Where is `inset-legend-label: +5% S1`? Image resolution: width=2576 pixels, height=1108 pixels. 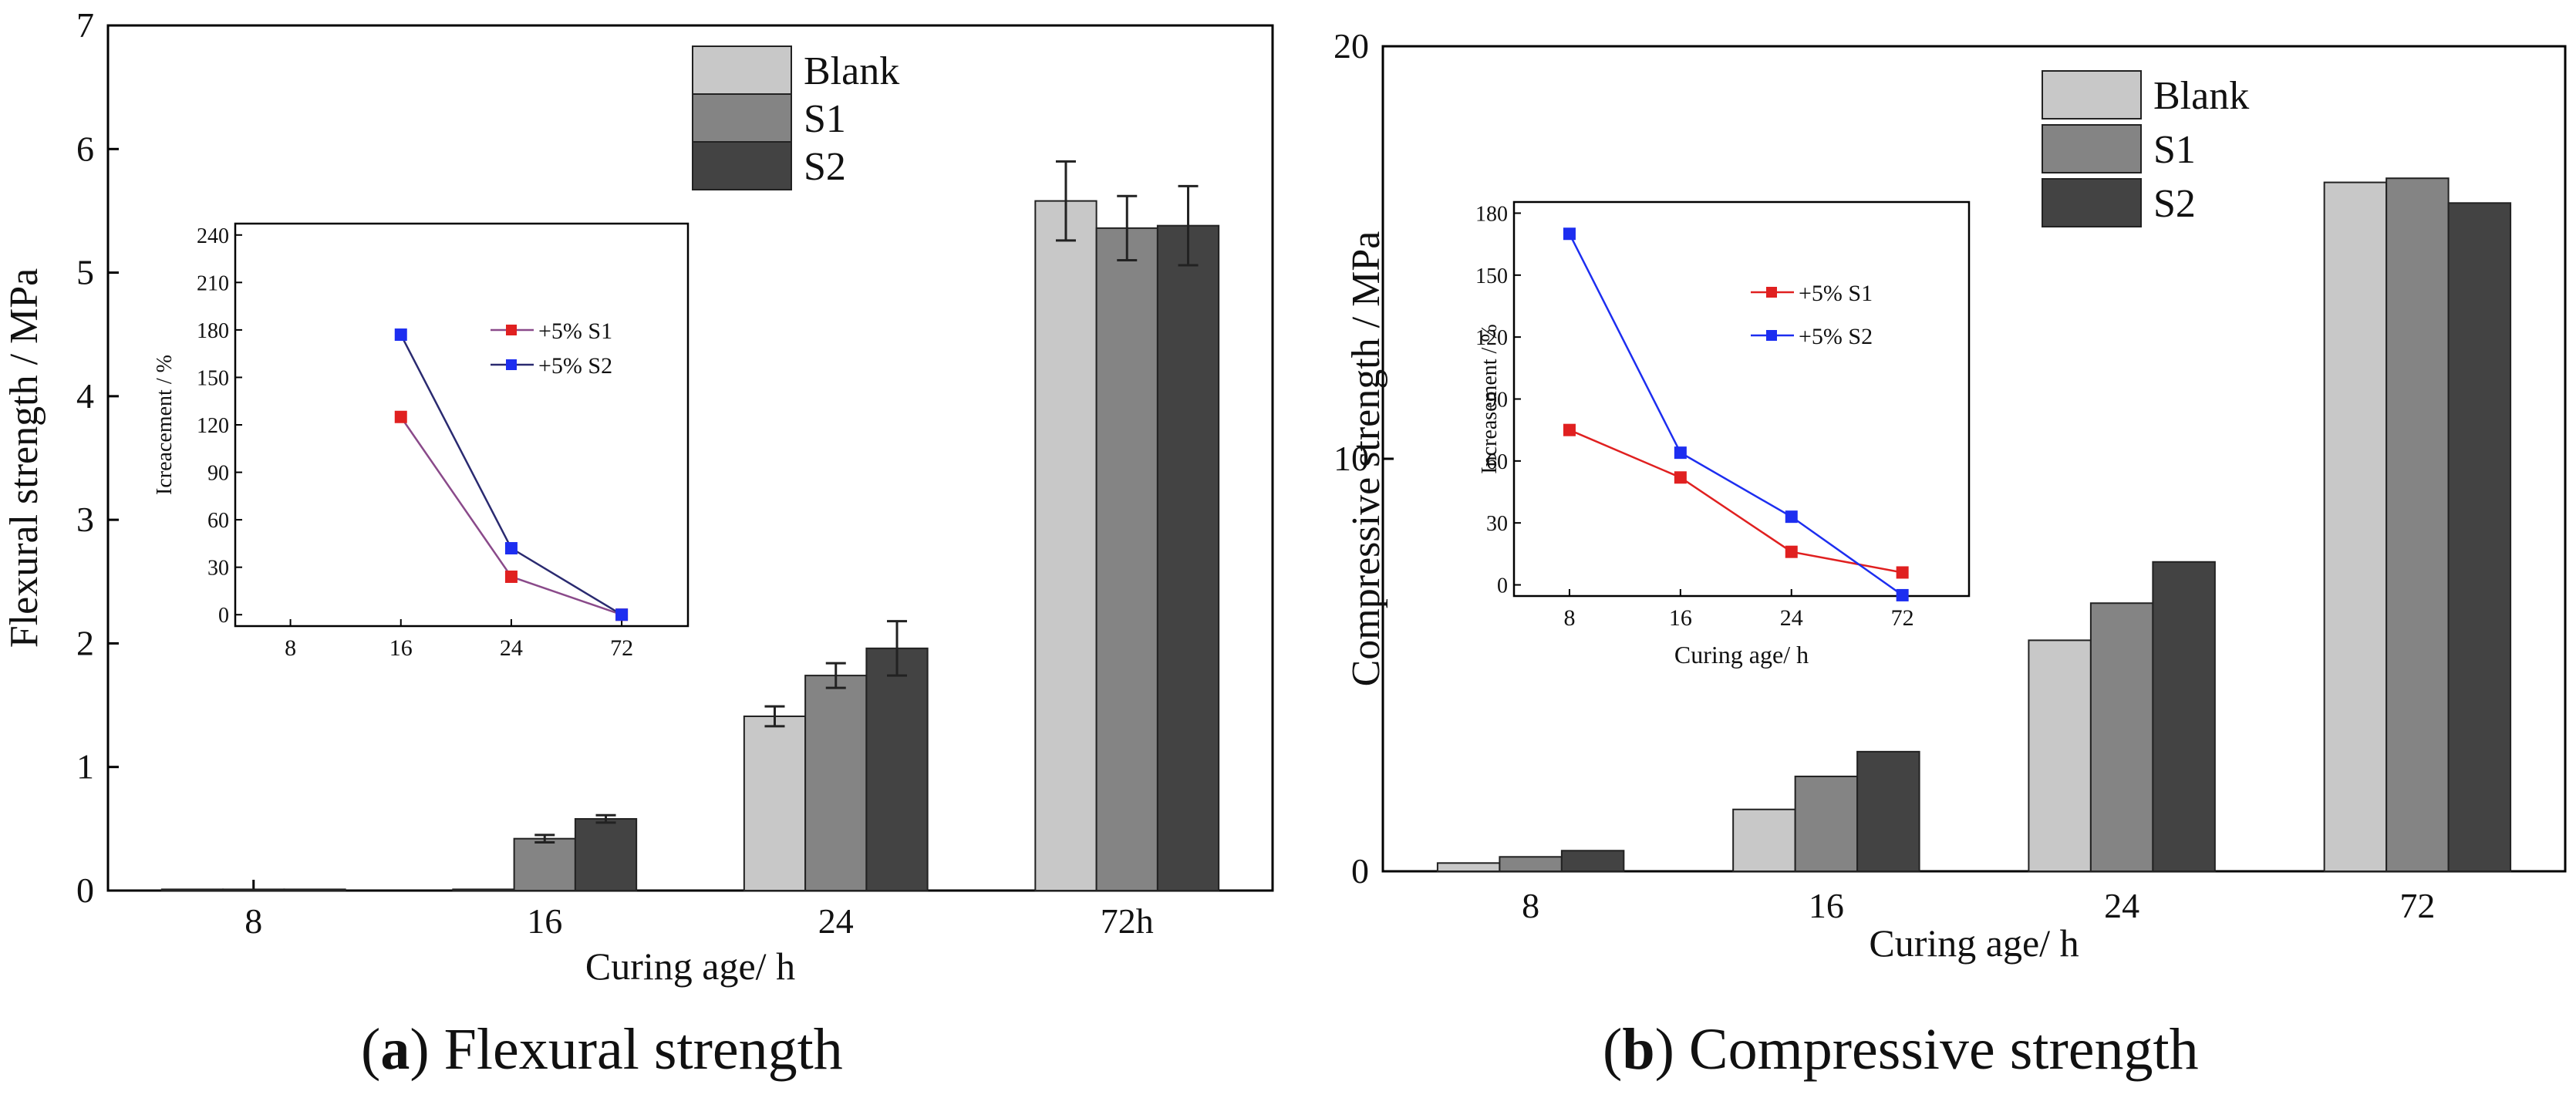 inset-legend-label: +5% S1 is located at coordinates (575, 331).